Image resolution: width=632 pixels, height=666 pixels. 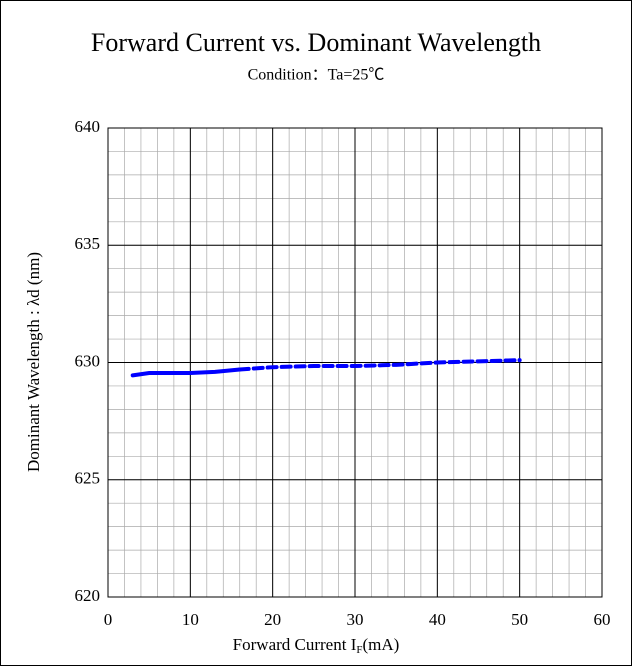 What do you see at coordinates (519, 619) in the screenshot?
I see `x-tick-label: 50` at bounding box center [519, 619].